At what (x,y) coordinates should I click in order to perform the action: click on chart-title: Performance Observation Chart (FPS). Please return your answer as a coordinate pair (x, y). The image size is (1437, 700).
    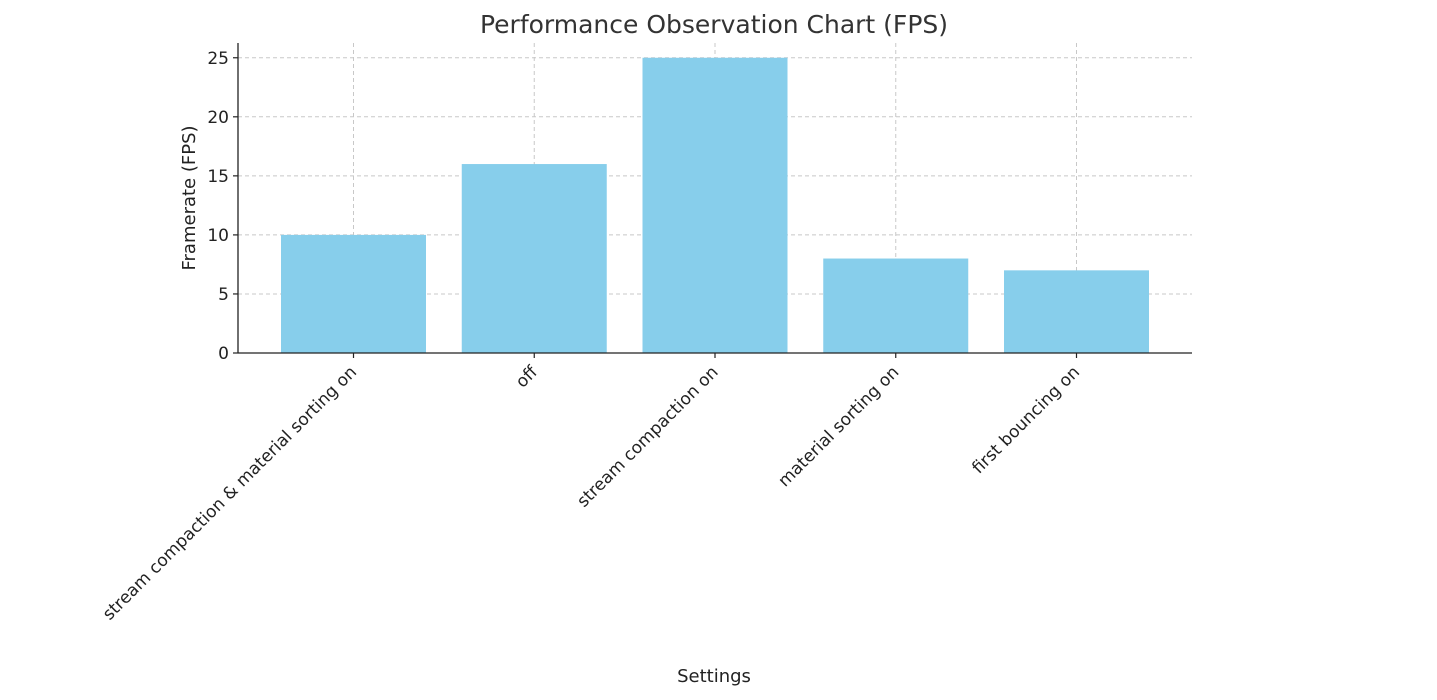
    Looking at the image, I should click on (714, 24).